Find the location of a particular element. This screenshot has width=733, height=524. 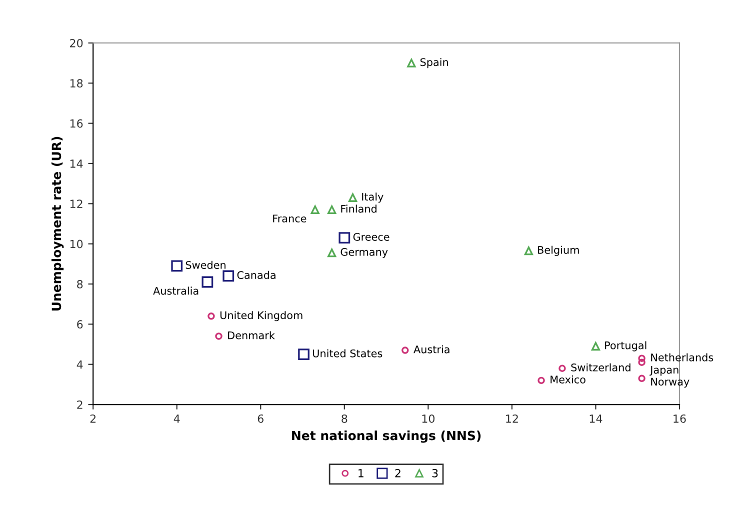

x-axis-title: Net national savings (NNS) is located at coordinates (386, 436).